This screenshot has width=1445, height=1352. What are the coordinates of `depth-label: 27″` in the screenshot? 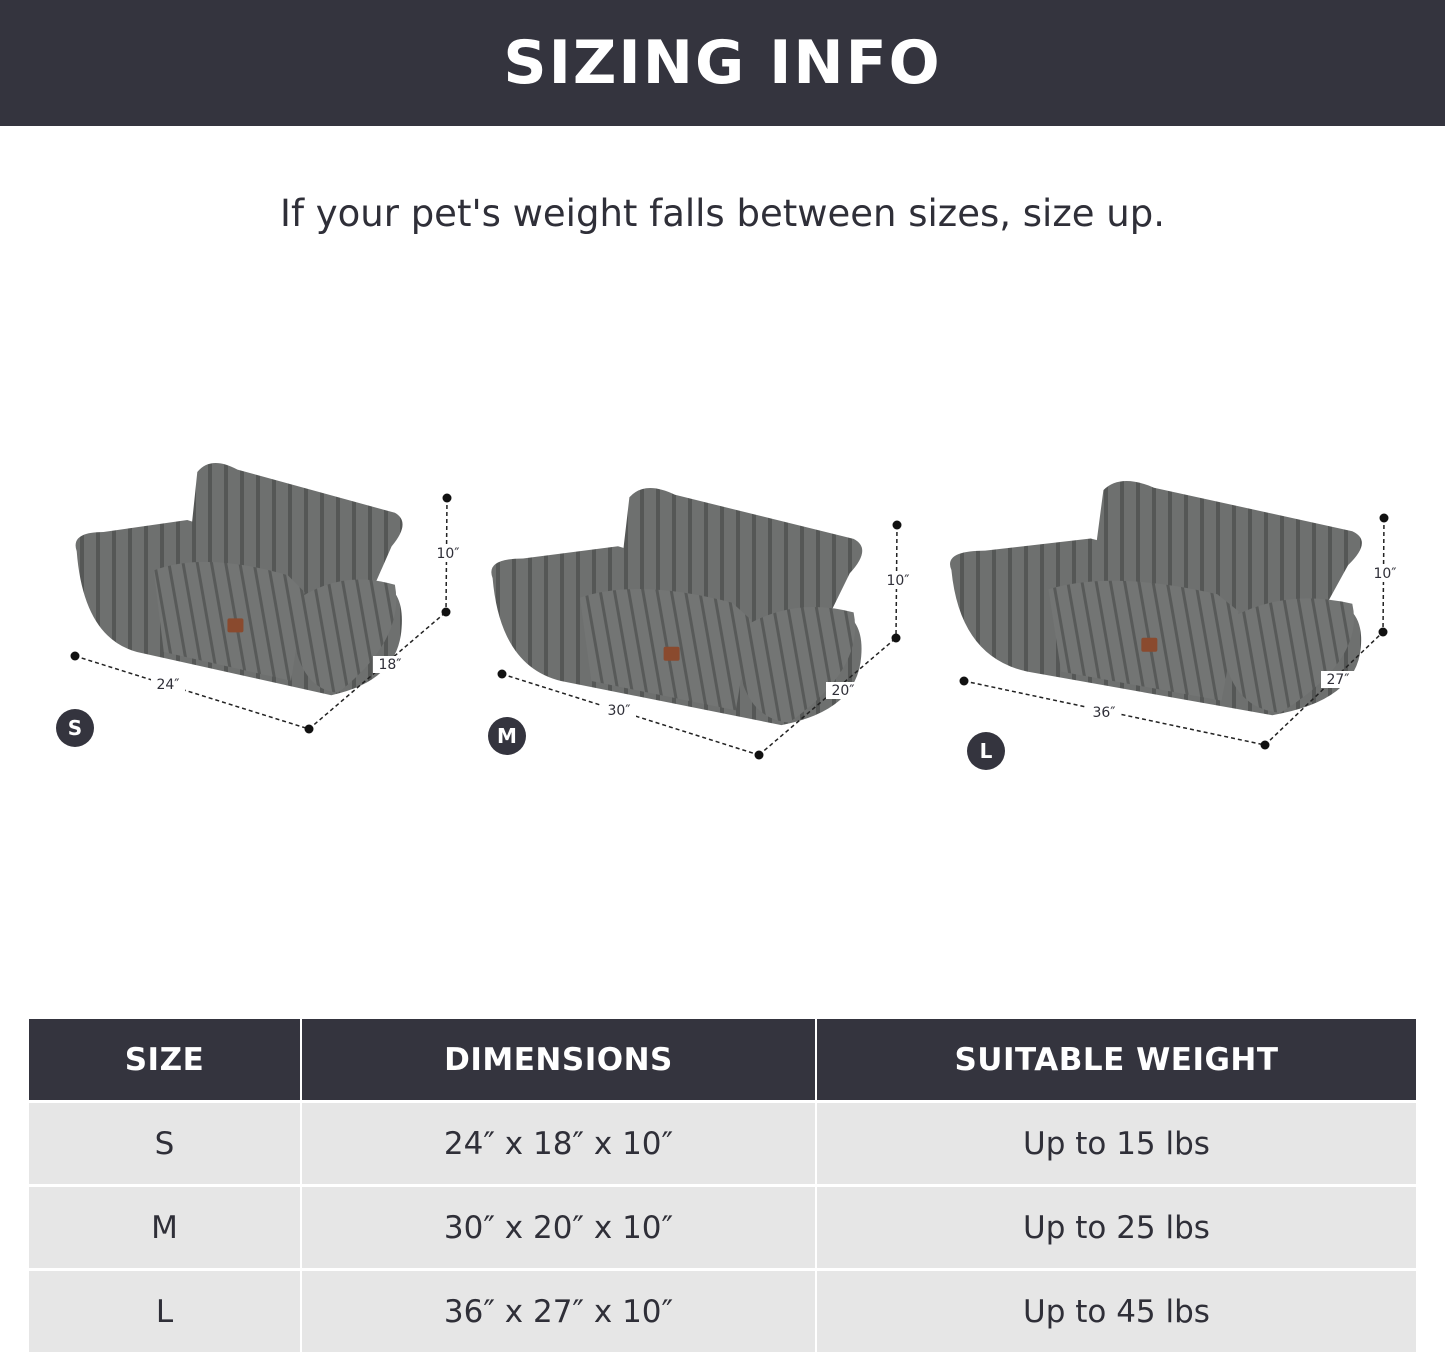 It's located at (1337, 680).